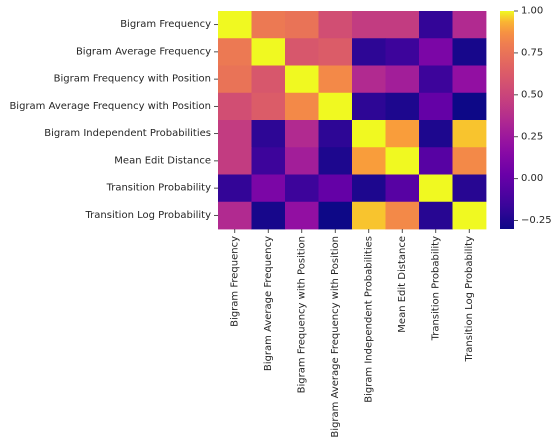 The height and width of the screenshot is (446, 557). What do you see at coordinates (435, 288) in the screenshot?
I see `column-tick-label: Transition Probability` at bounding box center [435, 288].